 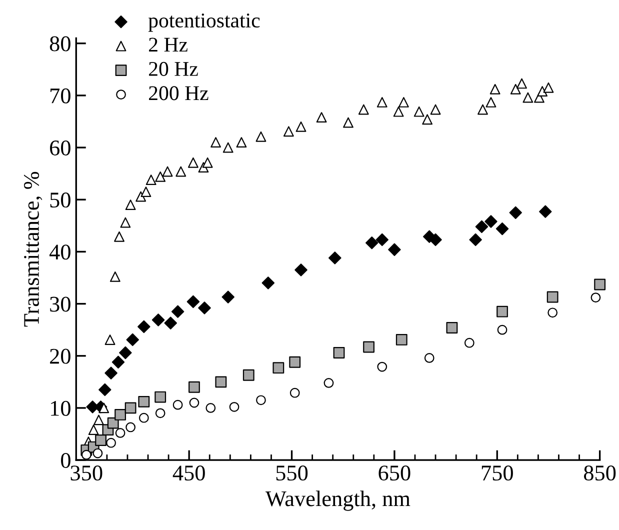 What do you see at coordinates (337, 500) in the screenshot?
I see `x-axis-title: Wavelength, nm` at bounding box center [337, 500].